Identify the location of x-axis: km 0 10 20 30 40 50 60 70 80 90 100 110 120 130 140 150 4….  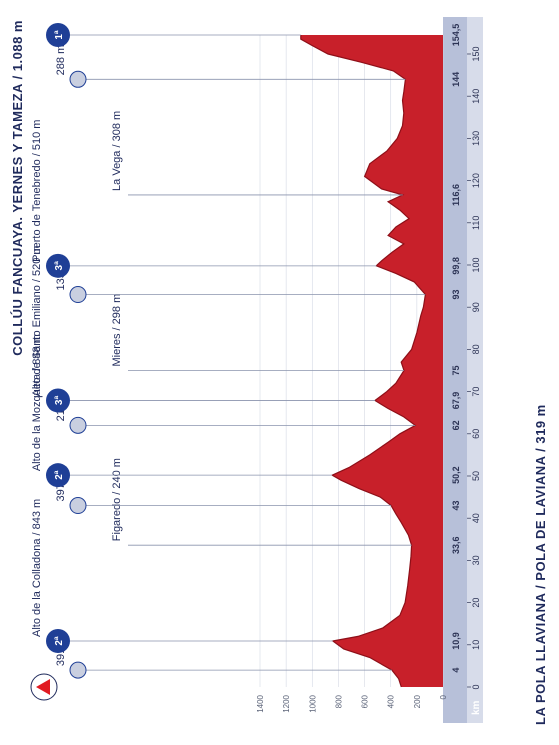
(466, 369).